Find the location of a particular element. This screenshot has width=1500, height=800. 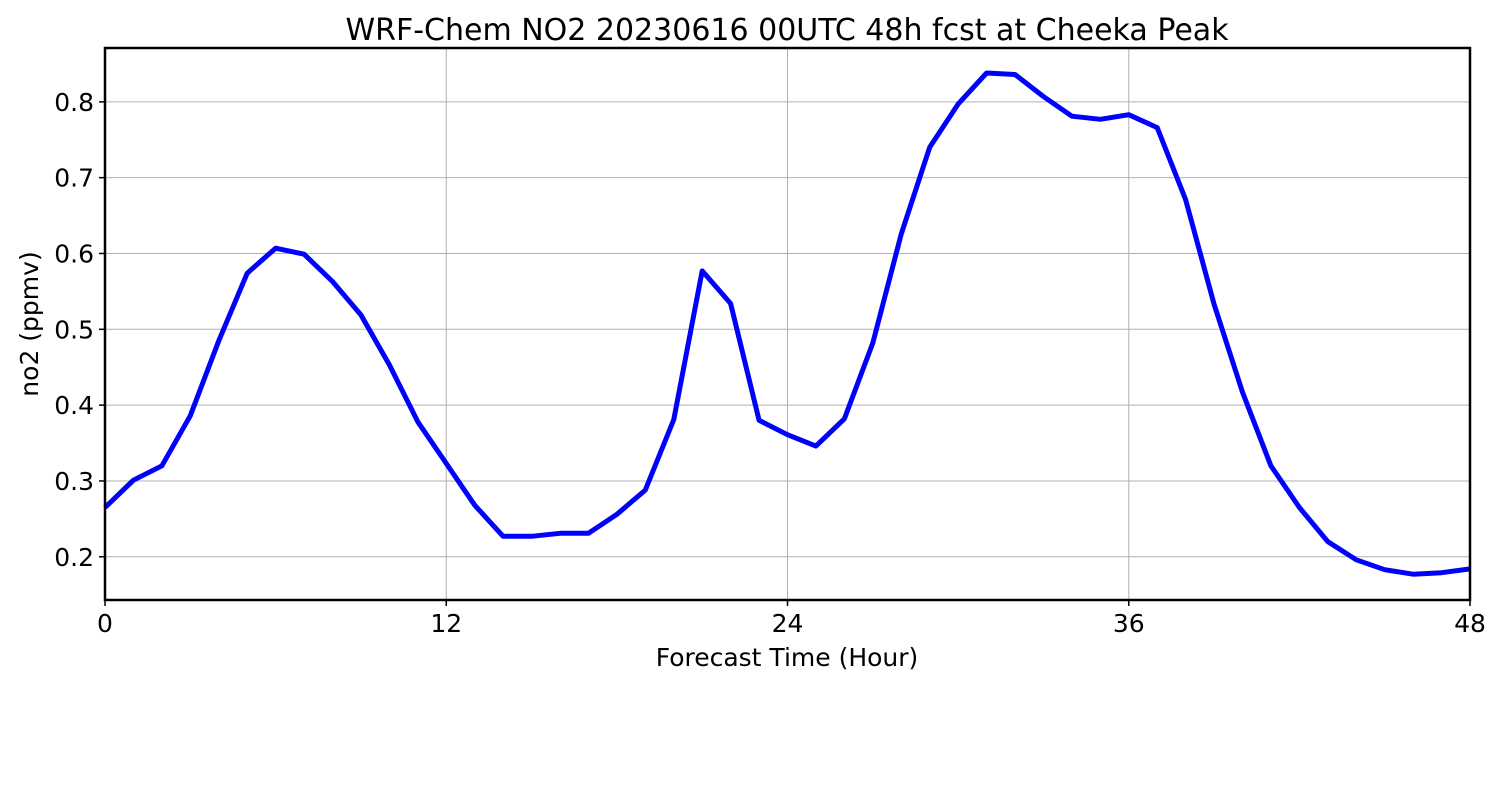

y-tick-label: 0.7 is located at coordinates (74, 178).